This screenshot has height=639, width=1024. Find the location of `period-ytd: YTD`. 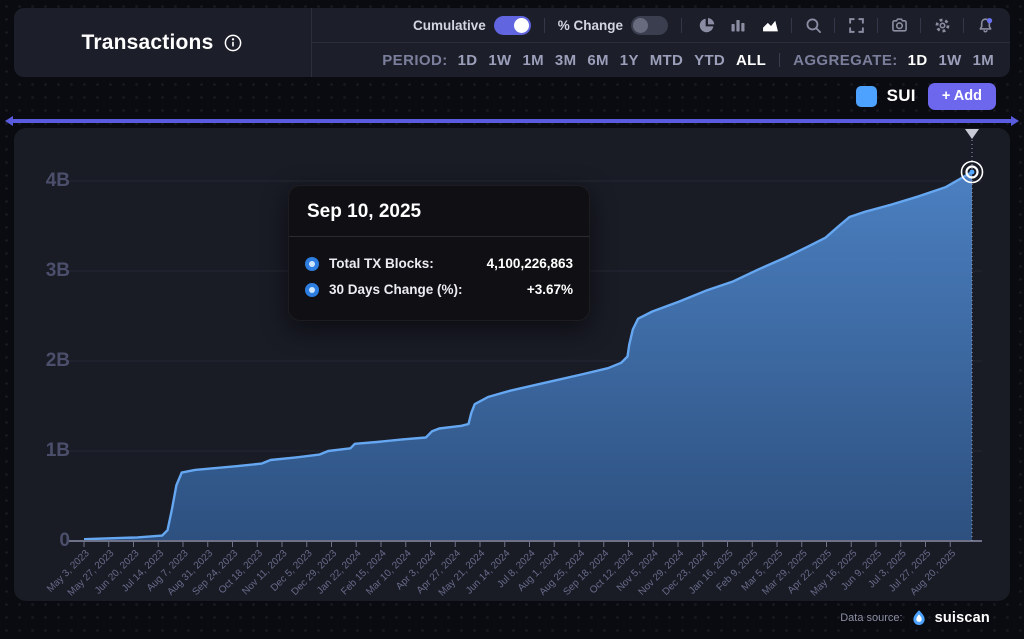

period-ytd: YTD is located at coordinates (710, 60).